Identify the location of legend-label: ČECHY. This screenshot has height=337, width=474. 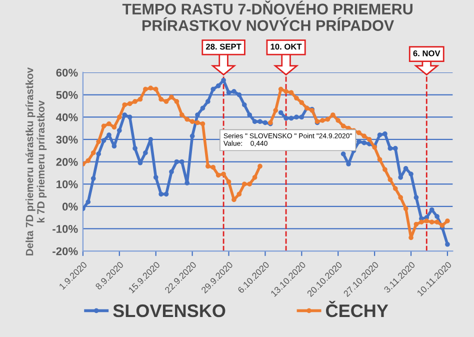
(357, 309).